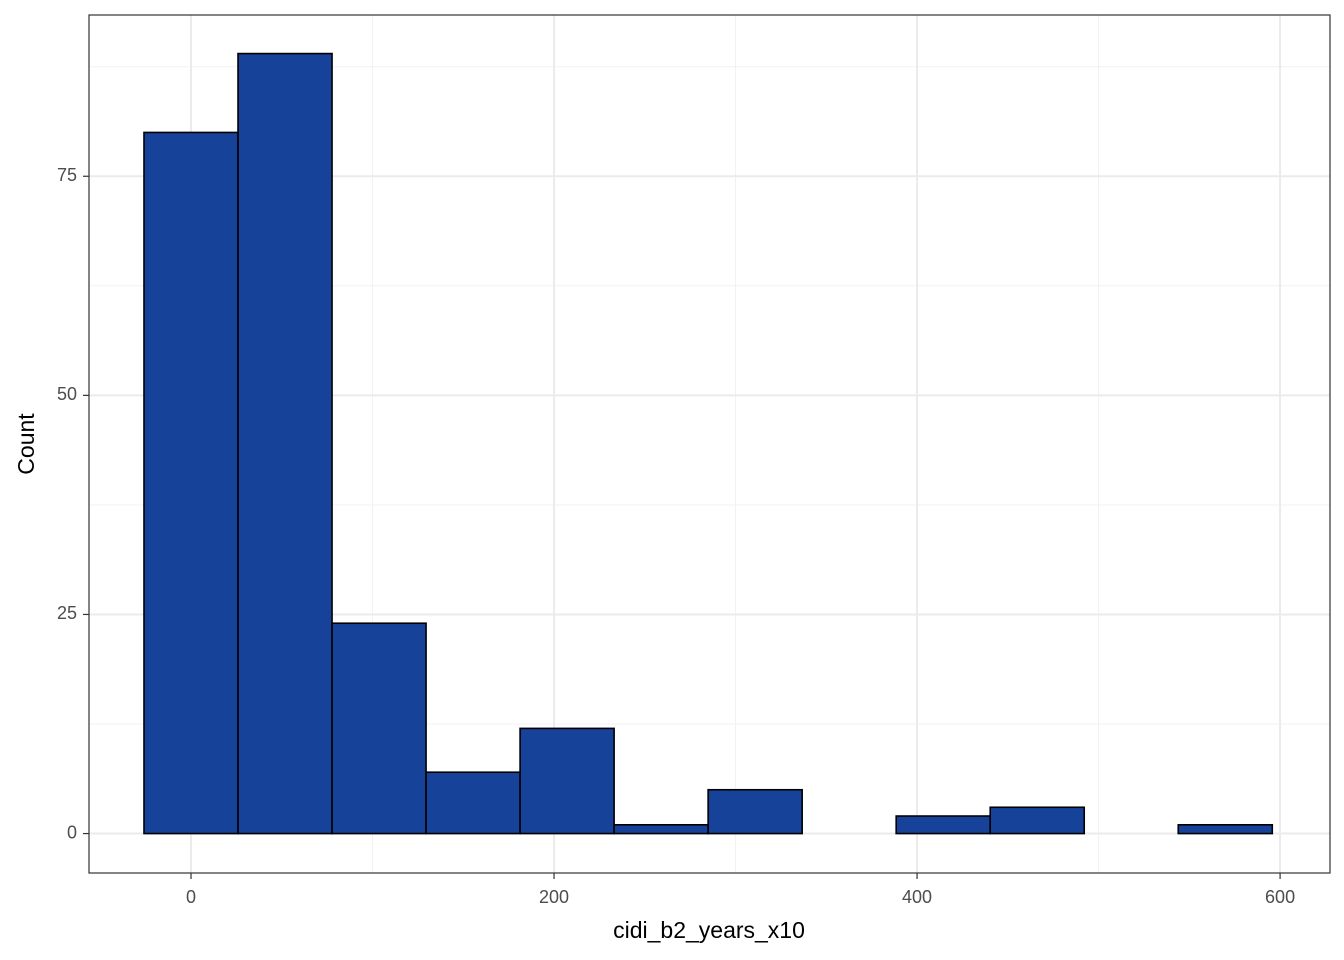 The image size is (1344, 960). What do you see at coordinates (191, 897) in the screenshot?
I see `x-tick-label: 0` at bounding box center [191, 897].